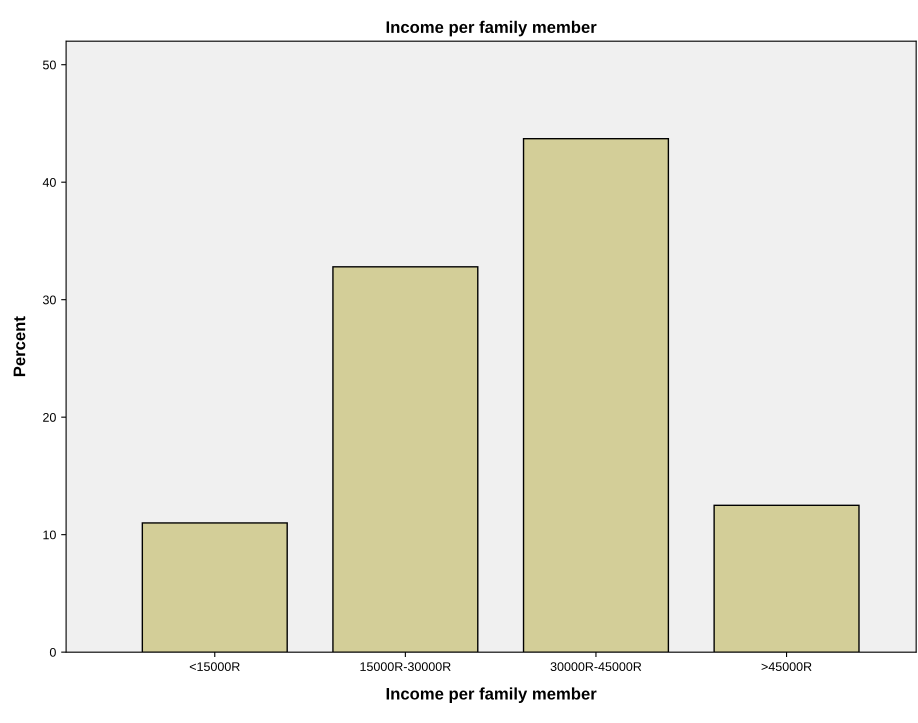  What do you see at coordinates (491, 28) in the screenshot?
I see `chart-title: Income per family member` at bounding box center [491, 28].